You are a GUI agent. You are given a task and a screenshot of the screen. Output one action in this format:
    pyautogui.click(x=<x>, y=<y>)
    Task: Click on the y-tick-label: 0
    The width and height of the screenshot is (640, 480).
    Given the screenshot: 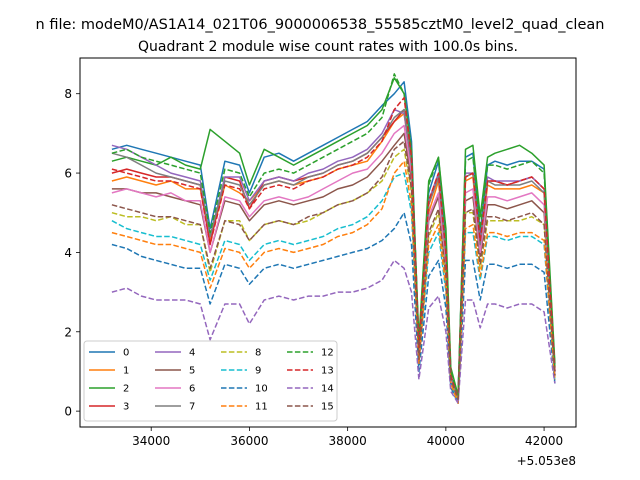 What is the action you would take?
    pyautogui.click(x=68, y=412)
    